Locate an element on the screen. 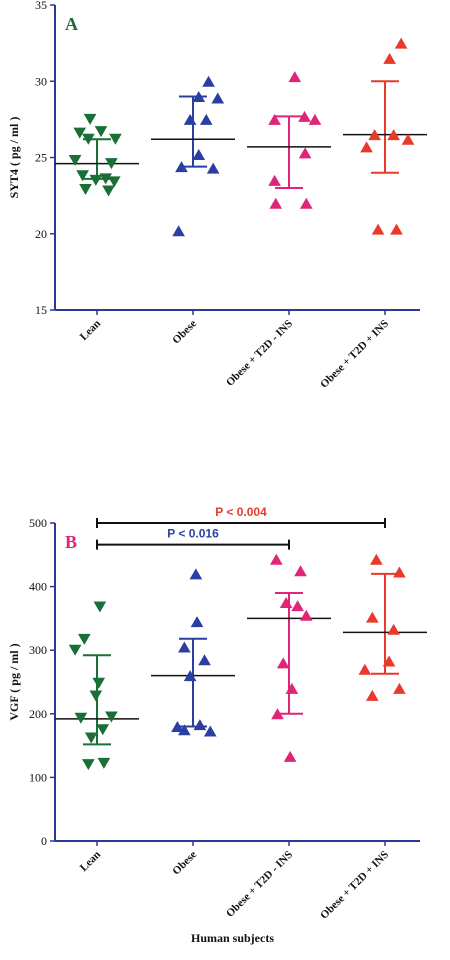  significance-label: P < 0.016 is located at coordinates (193, 534).